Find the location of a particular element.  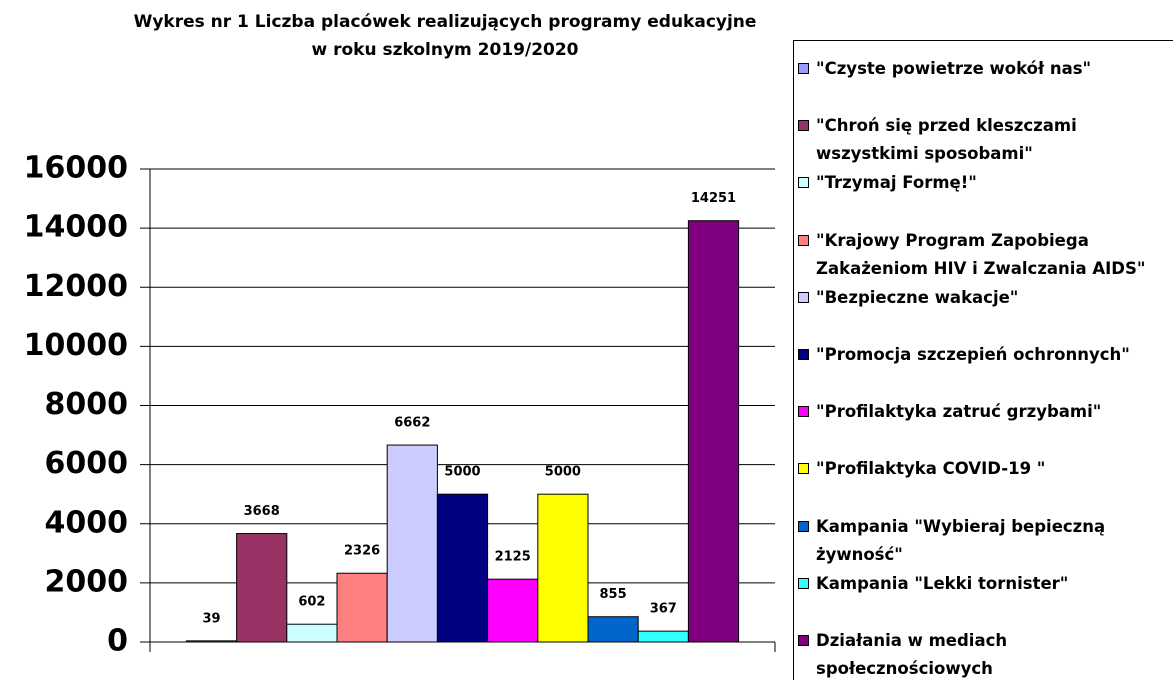

legend-label: Kampania "Lekki tornister" is located at coordinates (942, 583).